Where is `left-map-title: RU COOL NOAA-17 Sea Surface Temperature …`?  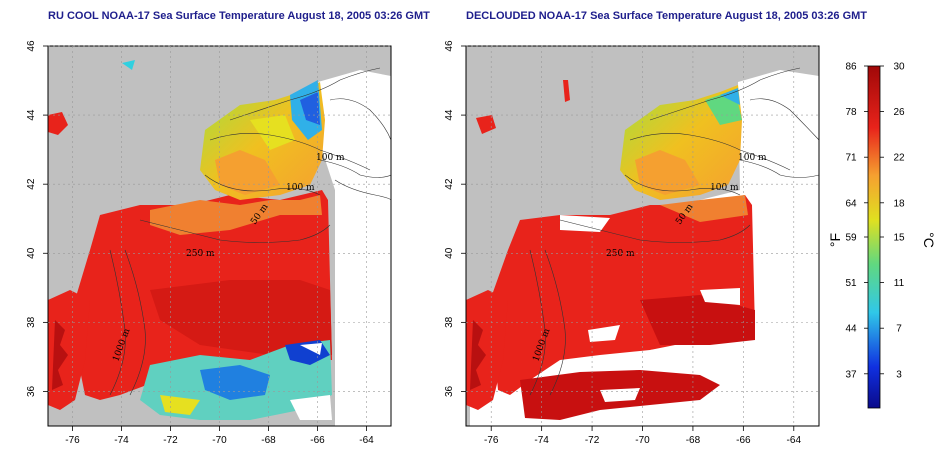
left-map-title: RU COOL NOAA-17 Sea Surface Temperature … is located at coordinates (239, 16).